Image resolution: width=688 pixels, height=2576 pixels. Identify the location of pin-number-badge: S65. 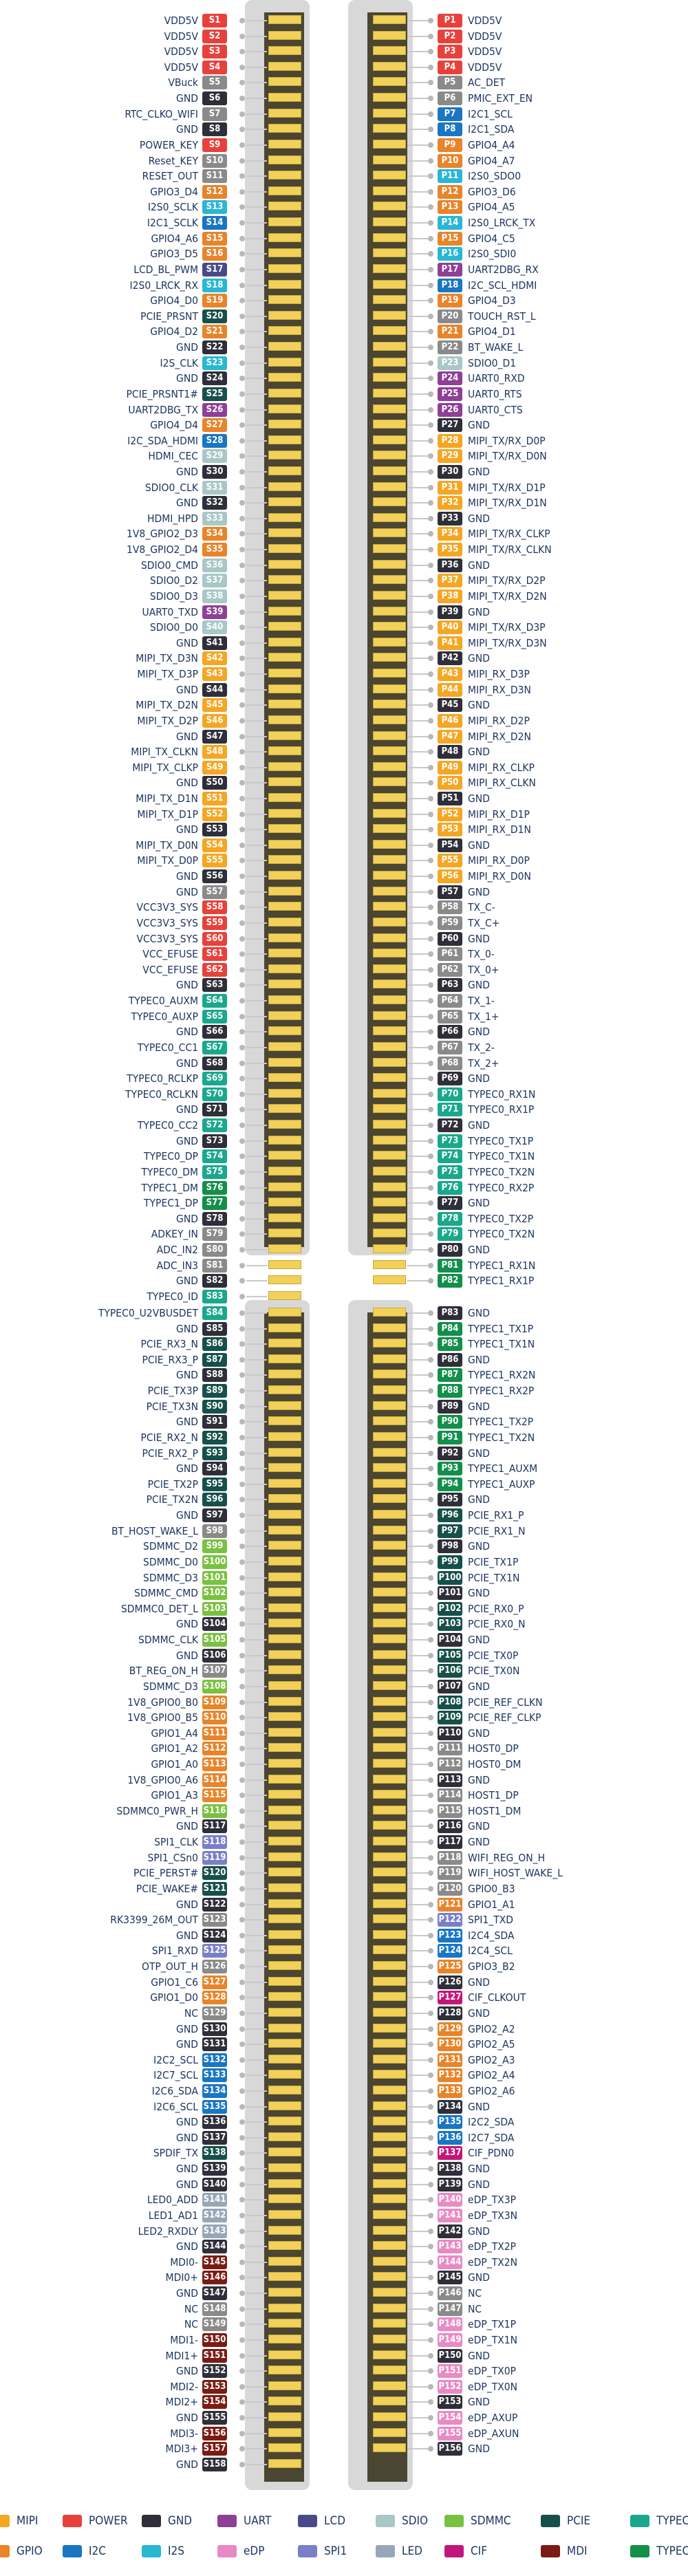
(214, 1016).